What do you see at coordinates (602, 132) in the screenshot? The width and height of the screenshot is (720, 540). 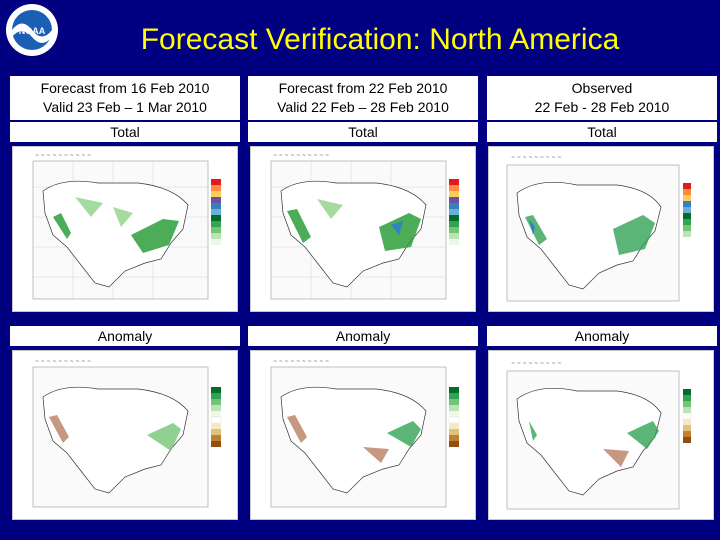 I see `total-label-3: Total` at bounding box center [602, 132].